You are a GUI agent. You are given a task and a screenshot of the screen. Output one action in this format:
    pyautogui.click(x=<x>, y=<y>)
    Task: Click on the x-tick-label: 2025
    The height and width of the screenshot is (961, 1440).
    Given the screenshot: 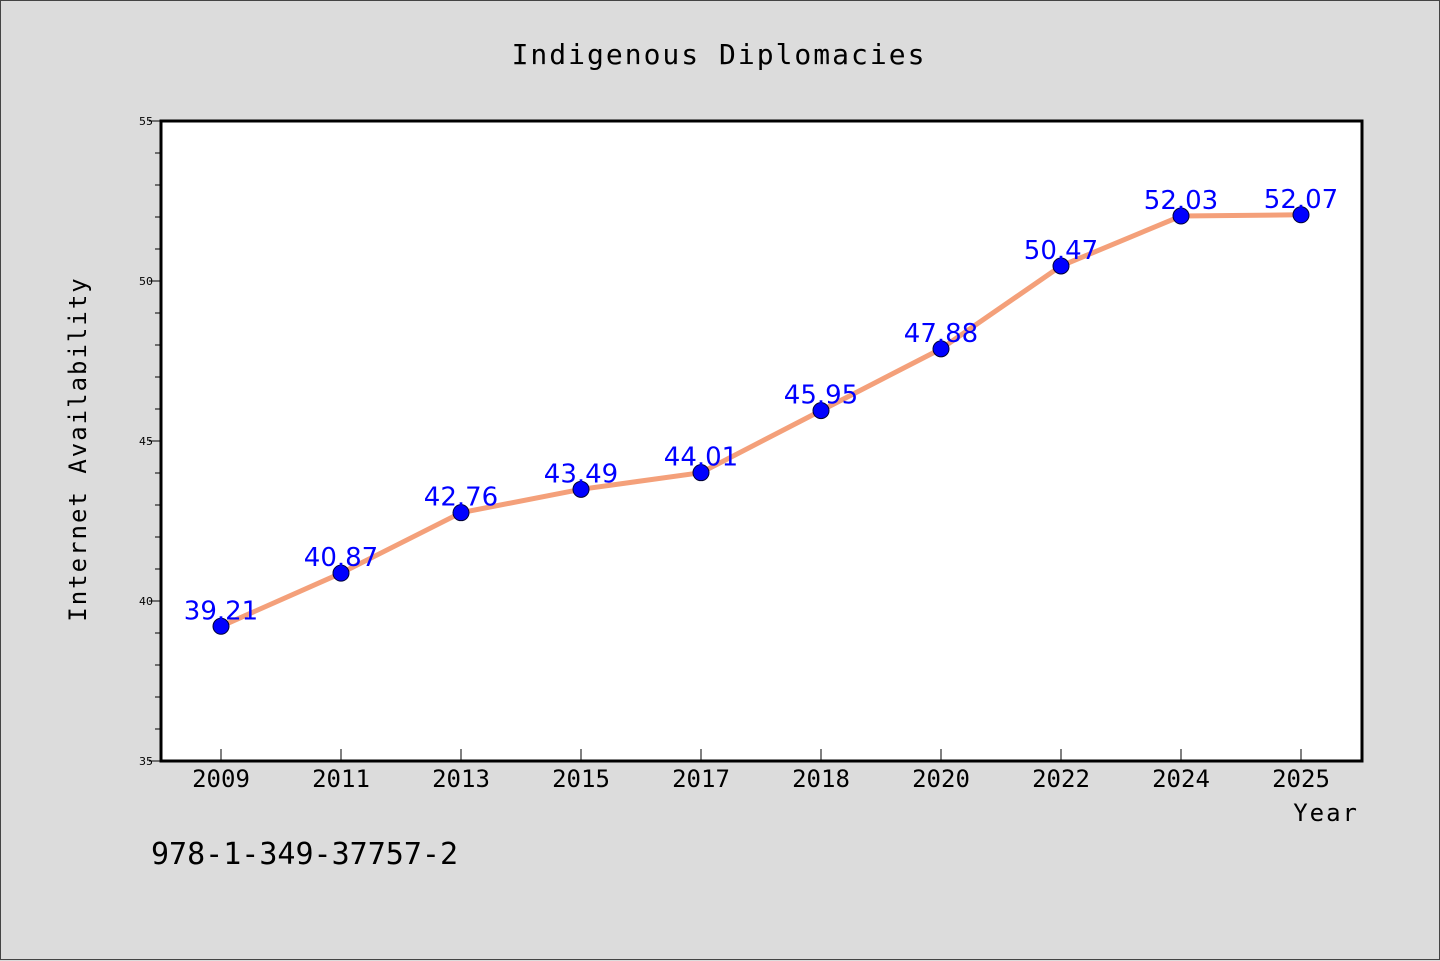 What is the action you would take?
    pyautogui.click(x=1301, y=779)
    